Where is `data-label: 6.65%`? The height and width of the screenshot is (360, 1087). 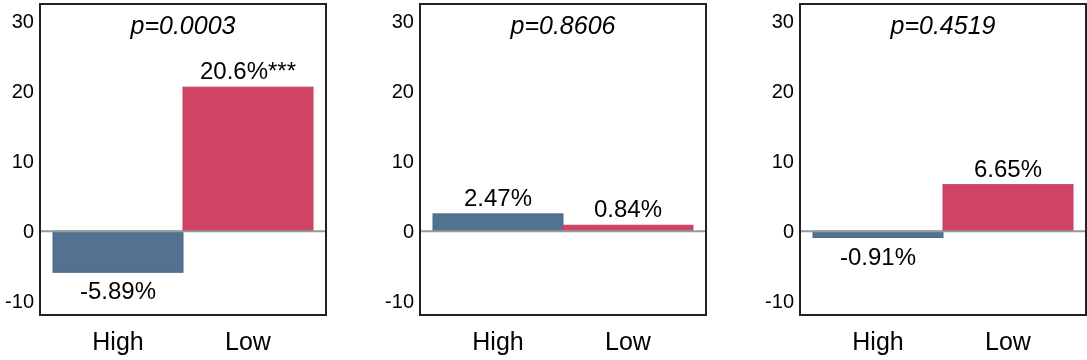 data-label: 6.65% is located at coordinates (1008, 168).